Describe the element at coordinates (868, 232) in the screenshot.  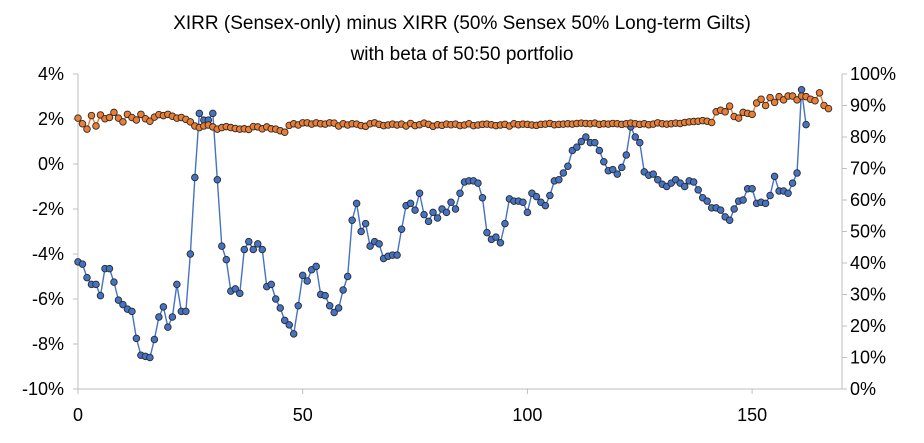
I see `y2-tick-label: 50%` at that location.